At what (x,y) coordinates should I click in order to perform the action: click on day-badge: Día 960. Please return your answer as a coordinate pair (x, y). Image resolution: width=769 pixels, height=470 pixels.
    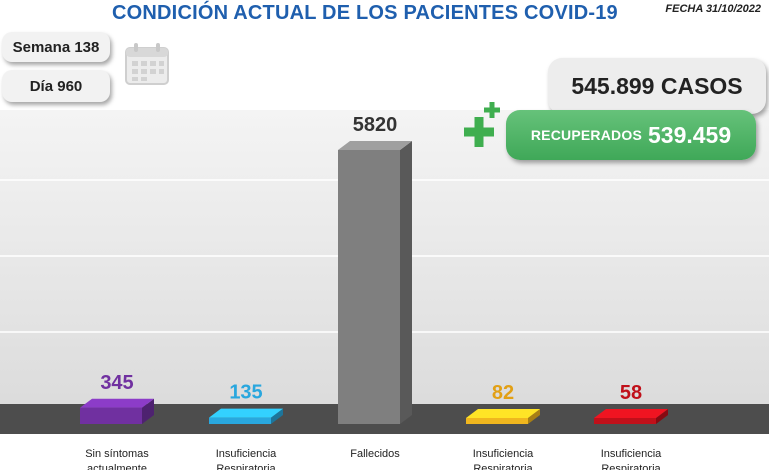
    Looking at the image, I should click on (56, 86).